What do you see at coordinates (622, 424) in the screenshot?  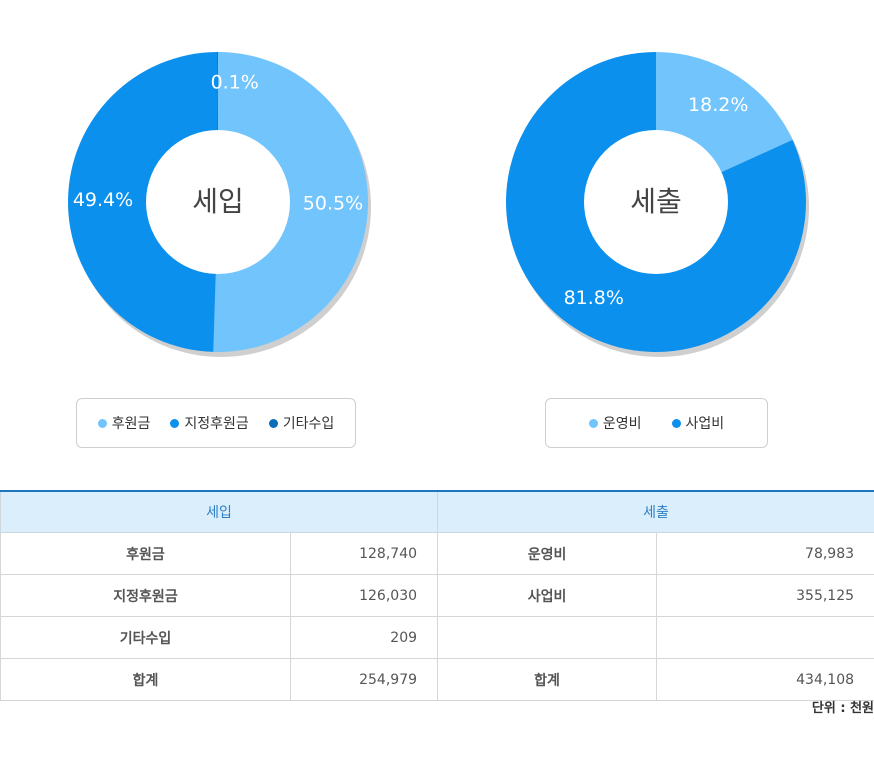 I see `legend-label: 운영비` at bounding box center [622, 424].